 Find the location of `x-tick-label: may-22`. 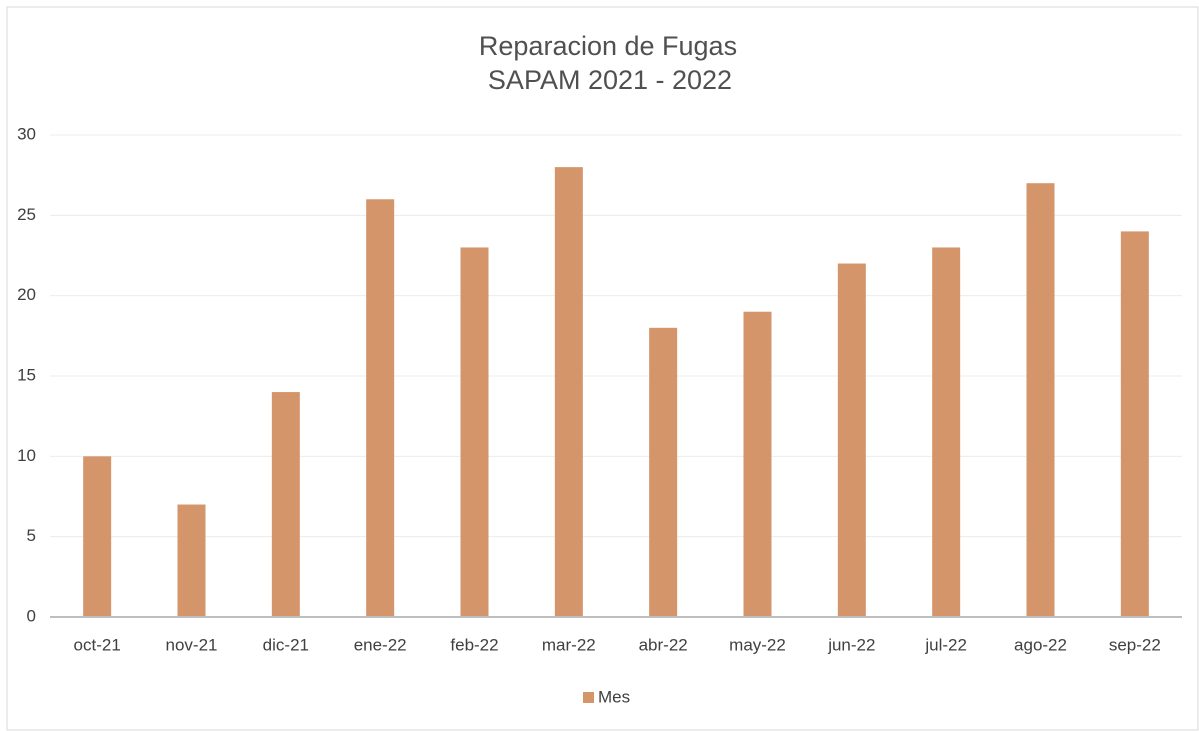

x-tick-label: may-22 is located at coordinates (757, 644).